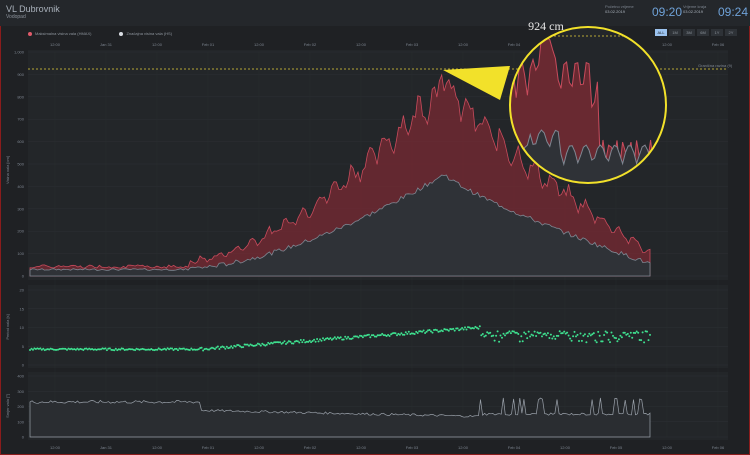 The height and width of the screenshot is (455, 750). I want to click on zoom-callout-ring, so click(588, 105).